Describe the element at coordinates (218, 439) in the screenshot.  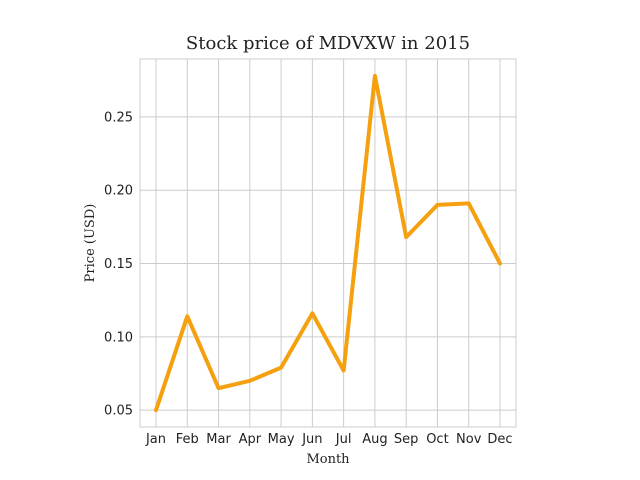
I see `x-tick-label: Mar` at that location.